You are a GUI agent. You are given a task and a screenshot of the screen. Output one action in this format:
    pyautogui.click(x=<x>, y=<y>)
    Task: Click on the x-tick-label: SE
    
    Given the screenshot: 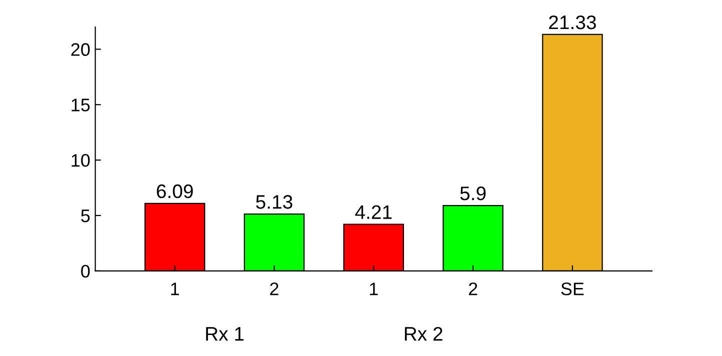 What is the action you would take?
    pyautogui.click(x=572, y=289)
    